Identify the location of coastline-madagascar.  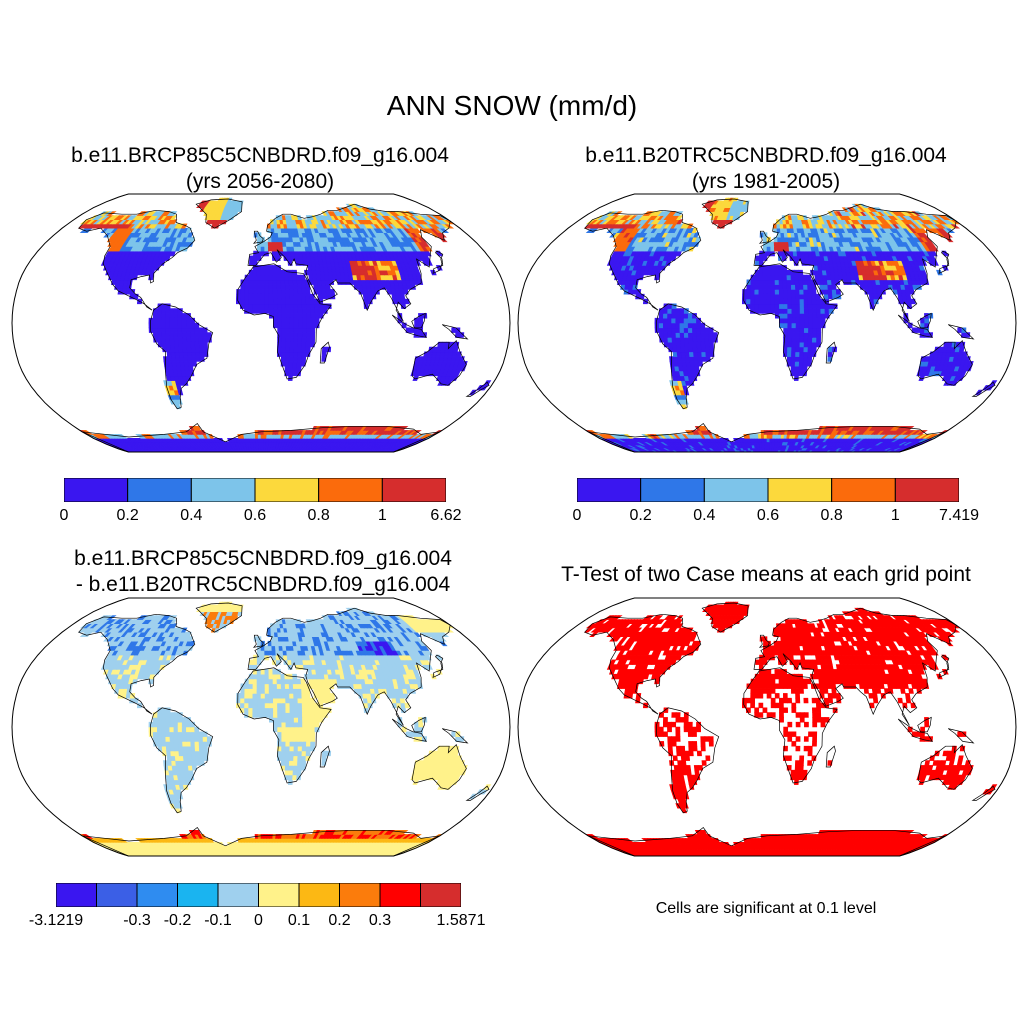
(324, 352).